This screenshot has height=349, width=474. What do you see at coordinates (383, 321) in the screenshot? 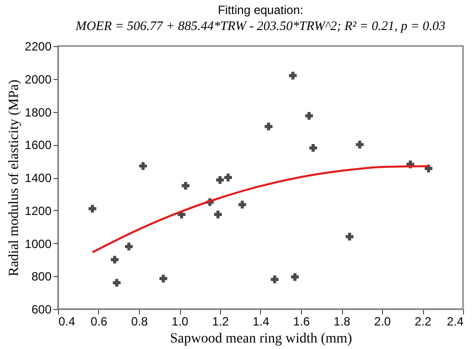
I see `x-tick-label: 2.0` at bounding box center [383, 321].